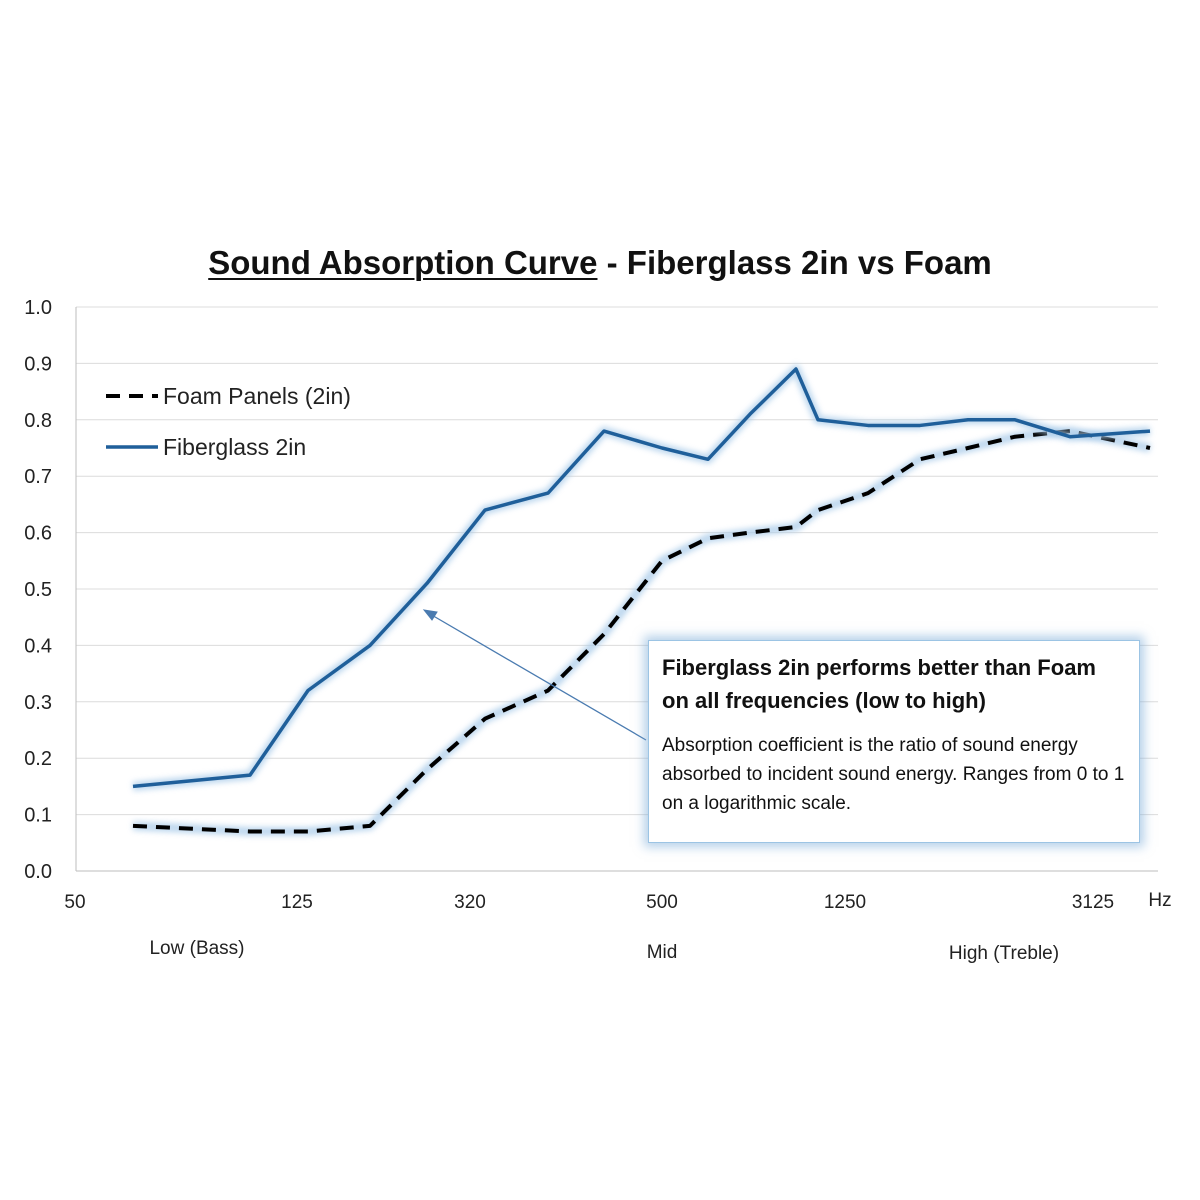 The width and height of the screenshot is (1200, 1200). What do you see at coordinates (38, 816) in the screenshot?
I see `y-tick-label: 0.1` at bounding box center [38, 816].